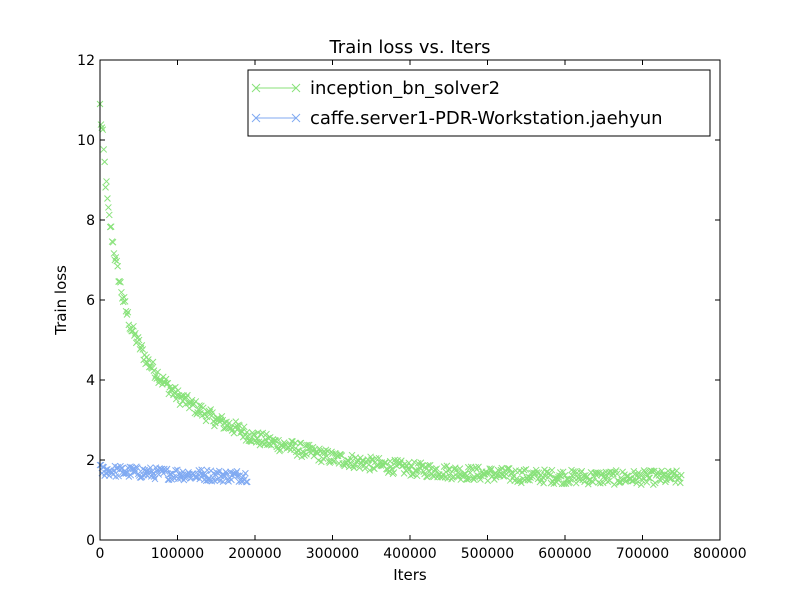  Describe the element at coordinates (719, 554) in the screenshot. I see `x-tick-label: 800000` at that location.